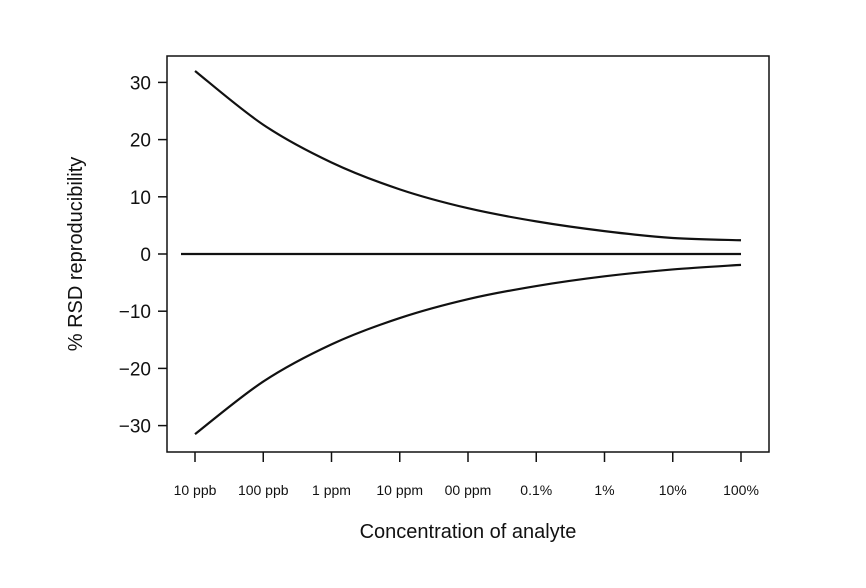 The height and width of the screenshot is (588, 866). I want to click on y-tick-label: 30, so click(140, 83).